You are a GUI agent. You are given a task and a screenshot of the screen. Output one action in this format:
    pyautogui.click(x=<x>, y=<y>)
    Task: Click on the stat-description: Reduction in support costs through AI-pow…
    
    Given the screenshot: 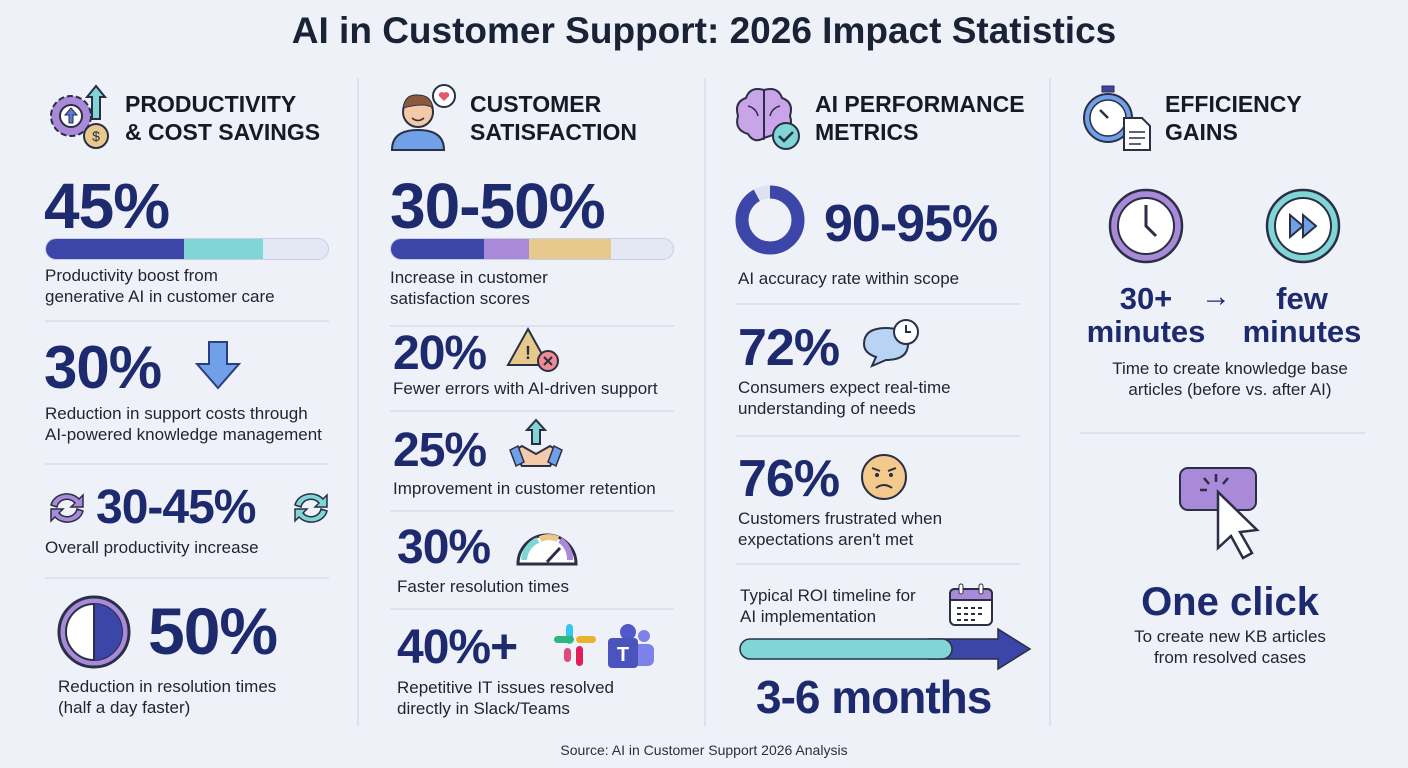 What is the action you would take?
    pyautogui.click(x=183, y=424)
    